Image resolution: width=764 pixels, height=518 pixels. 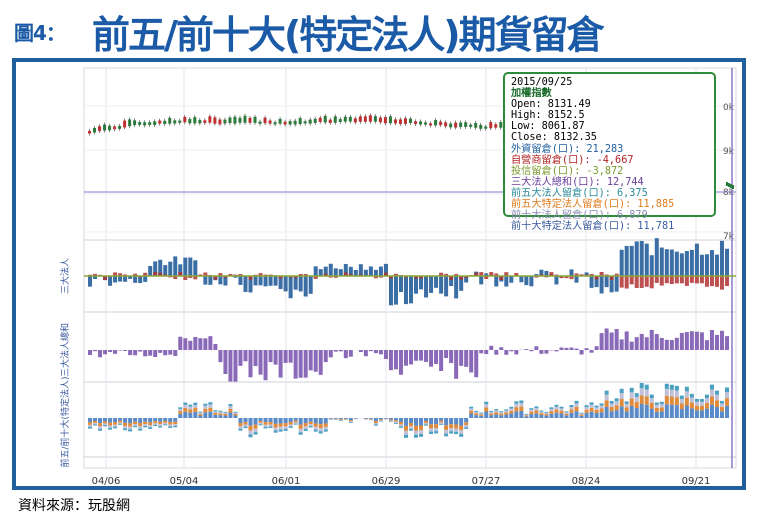 I want to click on tooltip-row: 前十大法人留倉(口): 6,879, so click(x=579, y=216).